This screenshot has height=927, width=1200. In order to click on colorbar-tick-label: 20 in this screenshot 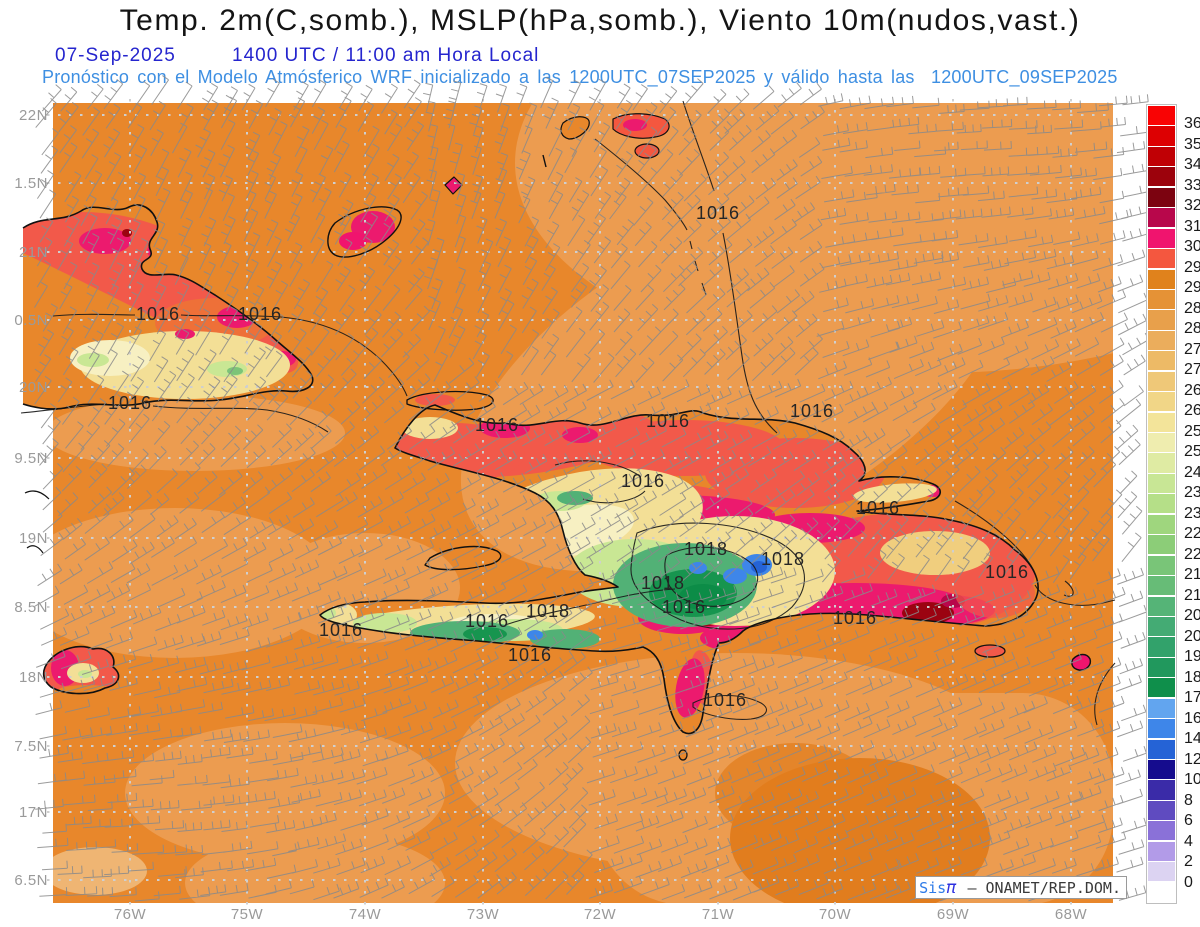, I will do `click(1192, 636)`.